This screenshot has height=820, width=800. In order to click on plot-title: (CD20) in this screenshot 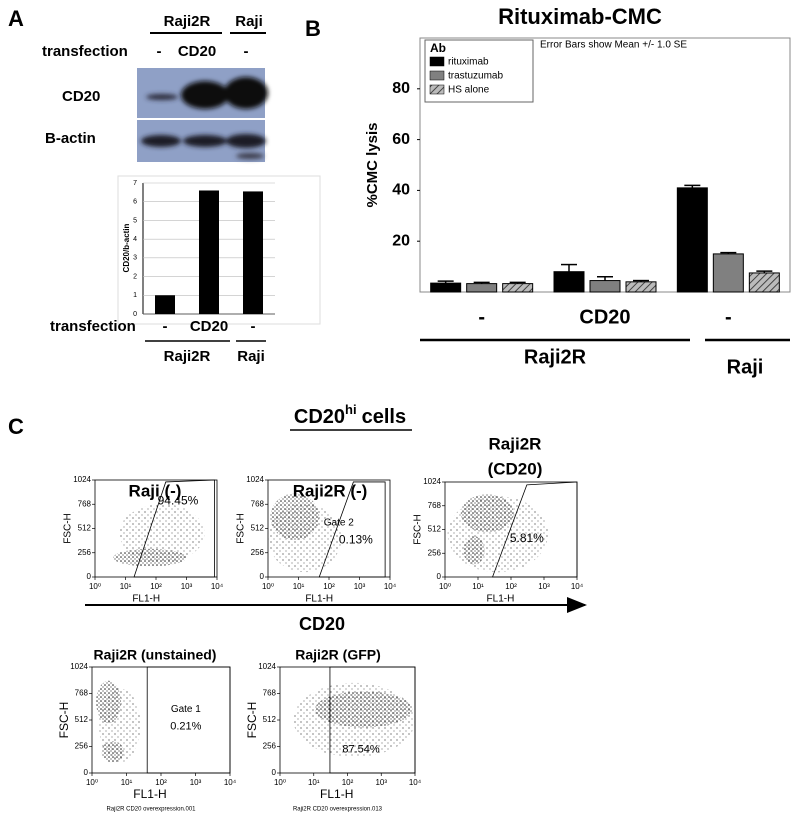, I will do `click(515, 468)`.